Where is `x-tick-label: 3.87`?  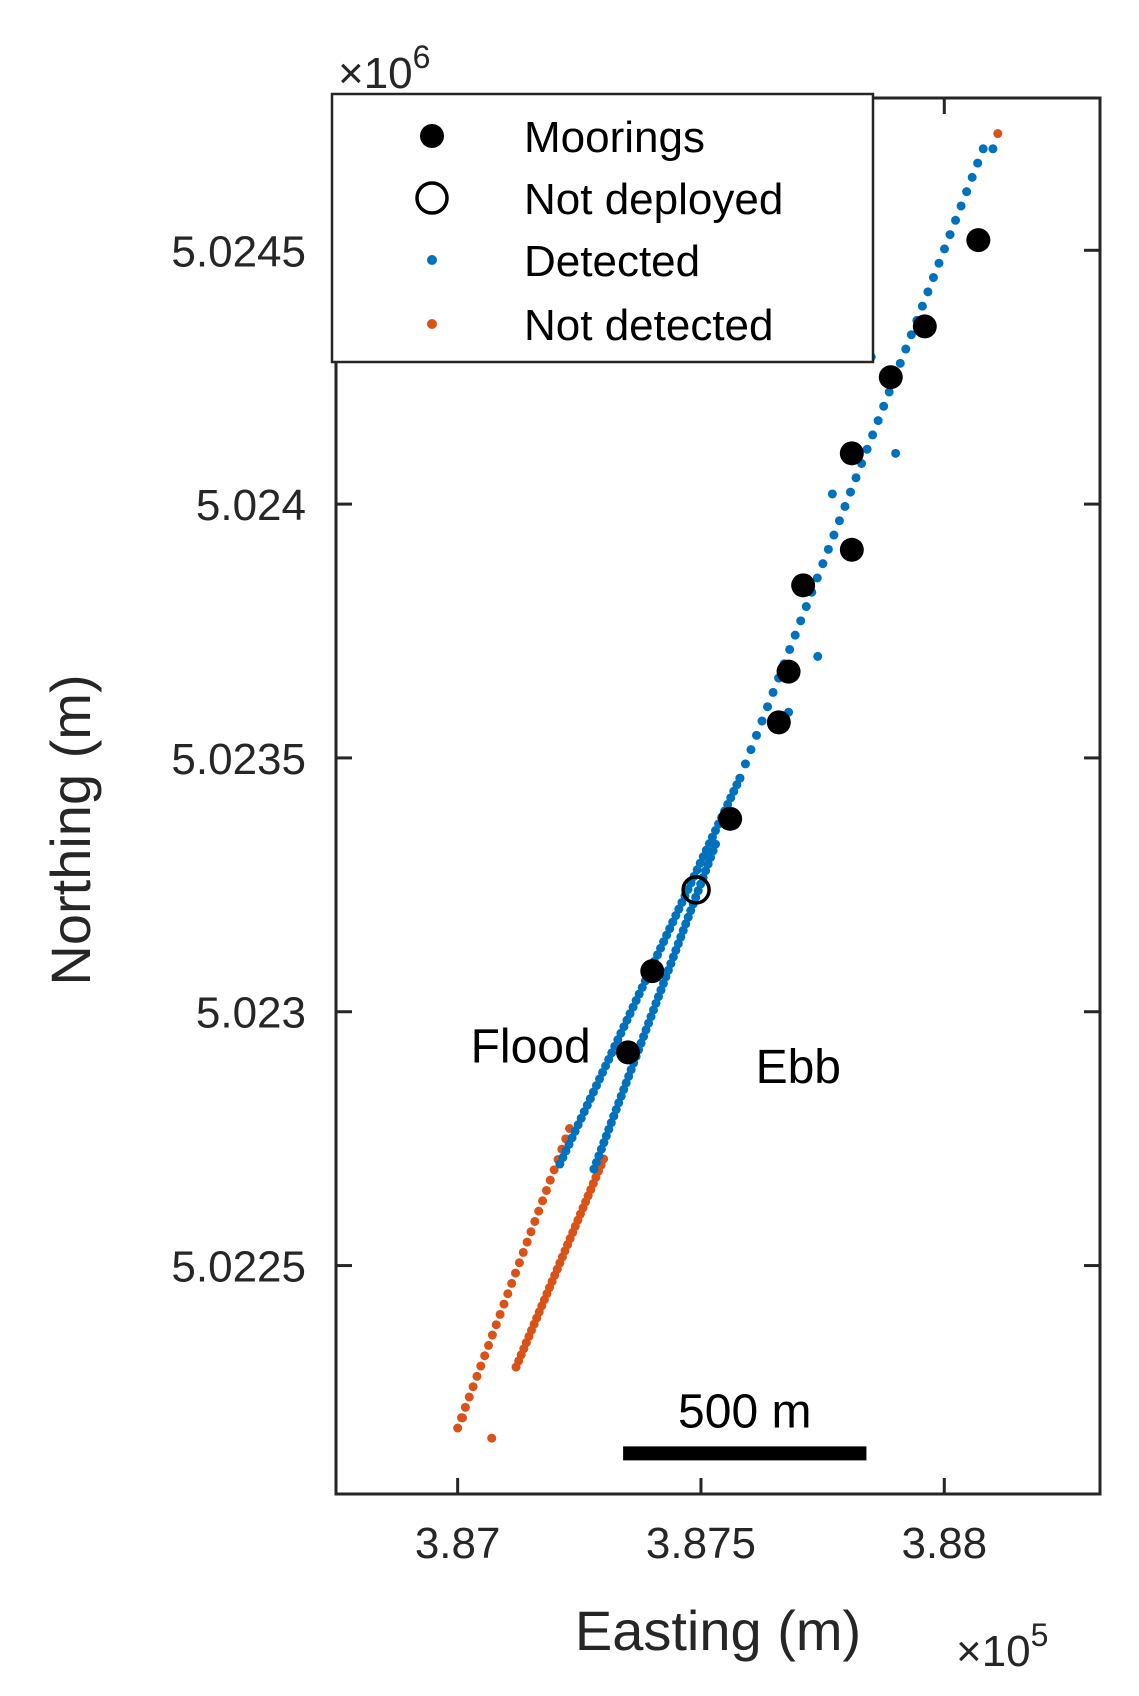
x-tick-label: 3.87 is located at coordinates (458, 1543).